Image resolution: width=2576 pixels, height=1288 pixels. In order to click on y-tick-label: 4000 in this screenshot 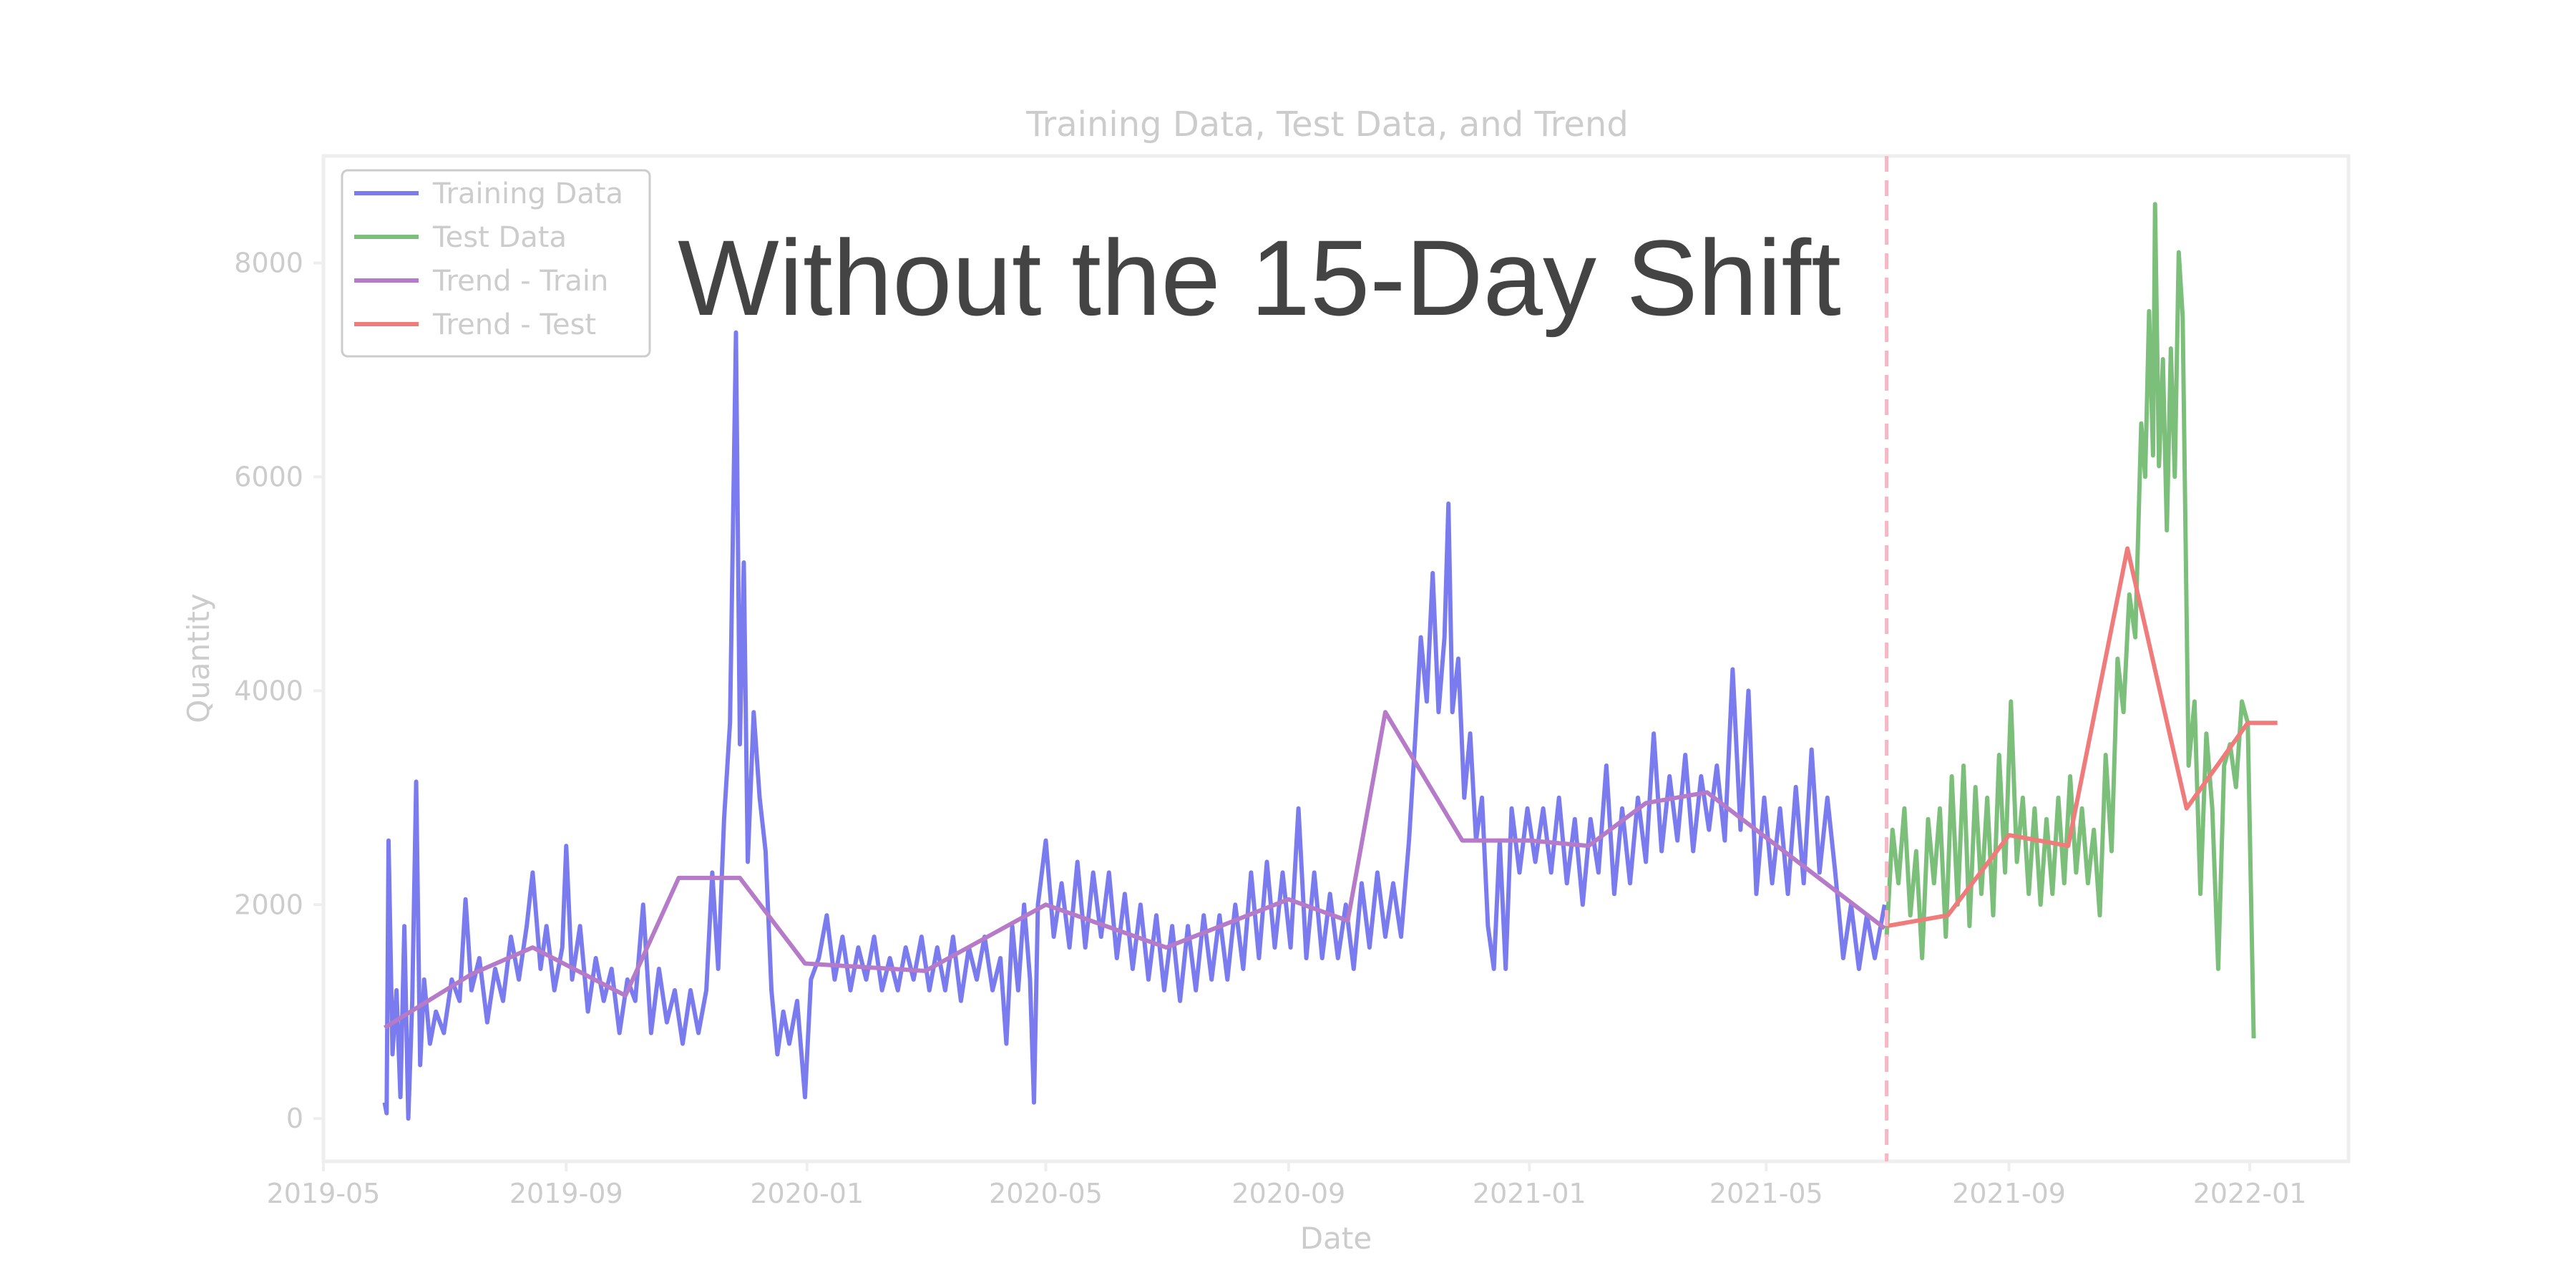, I will do `click(268, 690)`.